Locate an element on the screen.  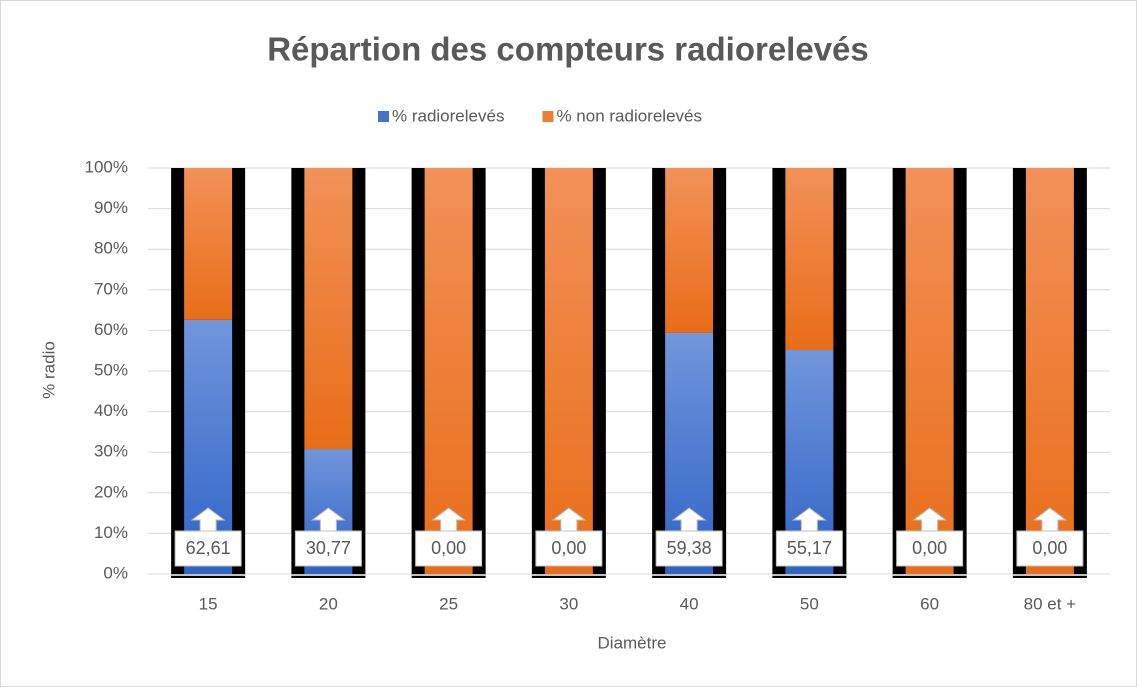
x-axis-title: Diamètre is located at coordinates (632, 642).